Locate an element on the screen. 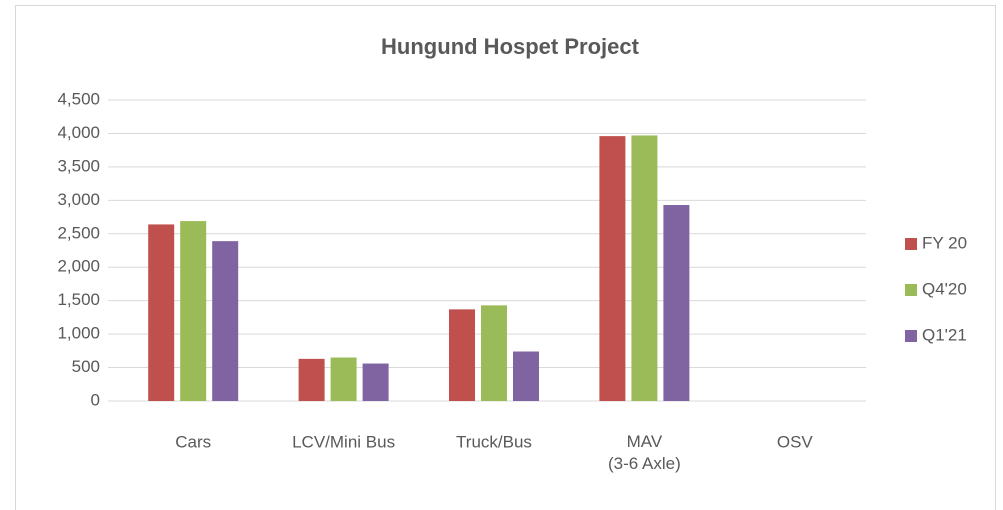  legend-label: FY 20 is located at coordinates (944, 242).